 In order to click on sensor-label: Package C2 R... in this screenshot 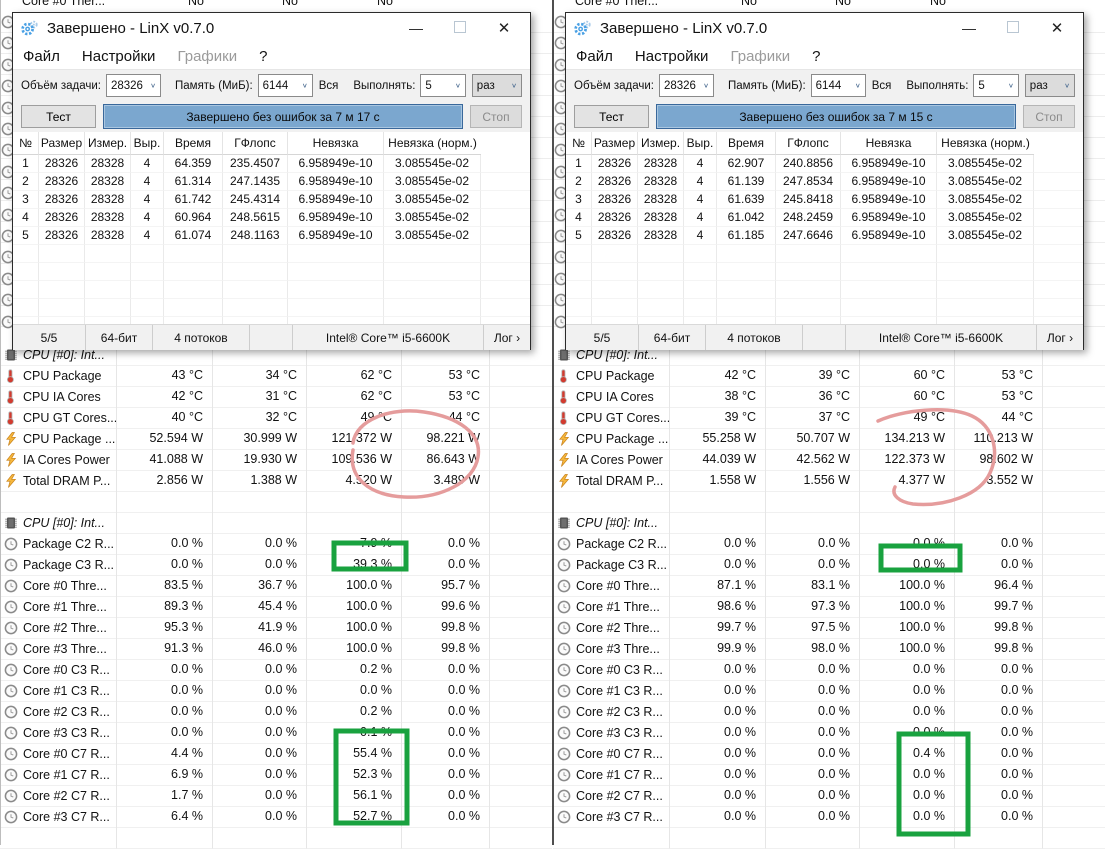, I will do `click(622, 543)`.